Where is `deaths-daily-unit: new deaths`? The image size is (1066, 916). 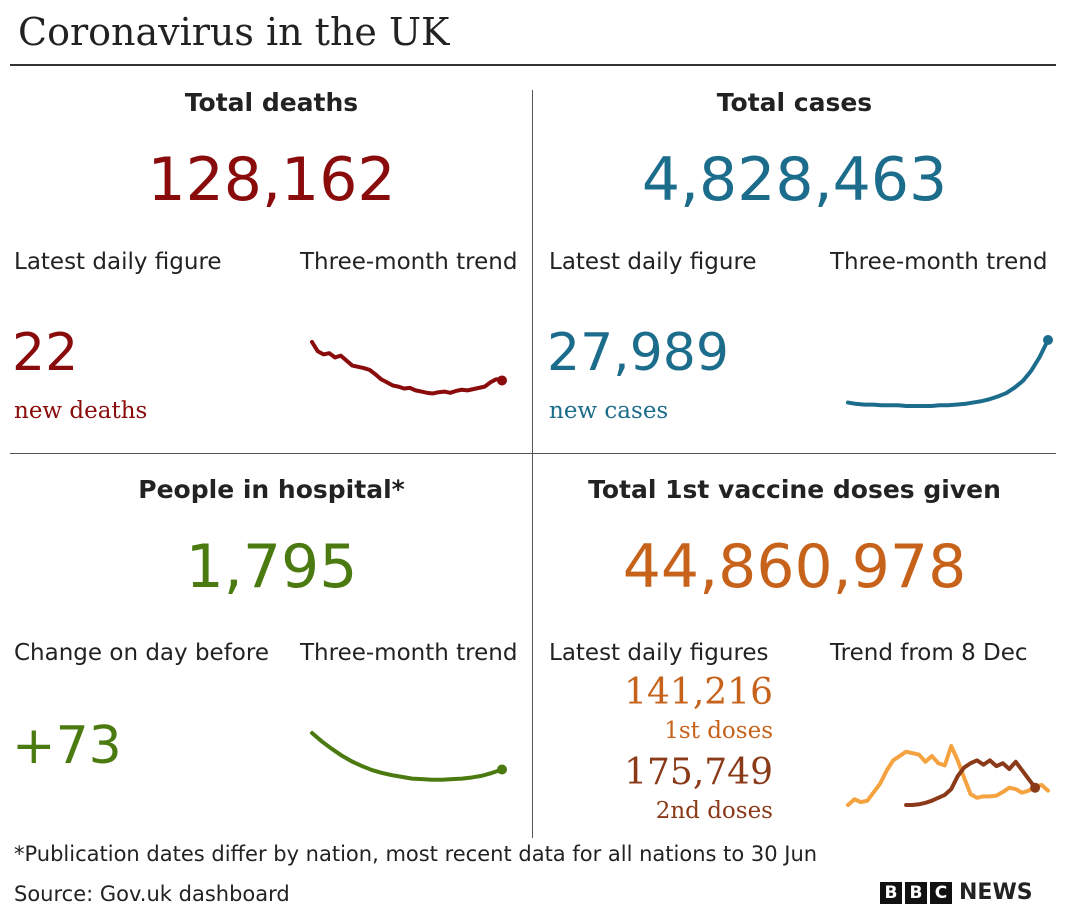 deaths-daily-unit: new deaths is located at coordinates (81, 411).